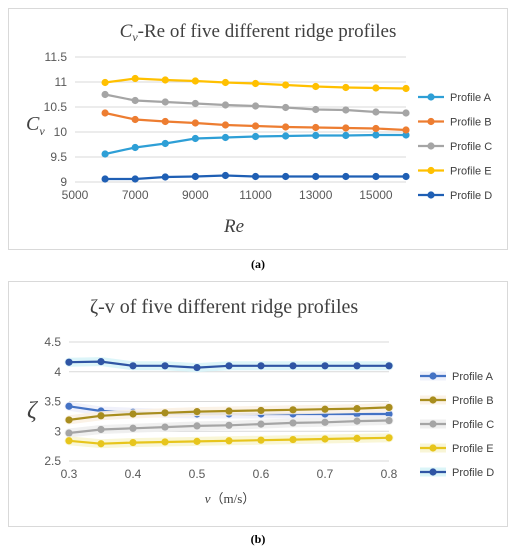 The width and height of the screenshot is (516, 550). I want to click on y-tick-label: 4, so click(57, 372).